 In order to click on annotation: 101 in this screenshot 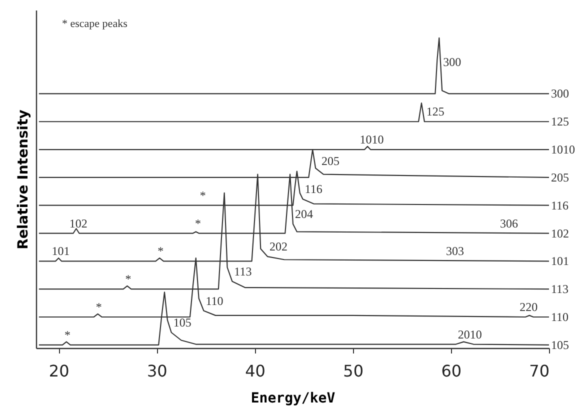, I will do `click(61, 251)`.